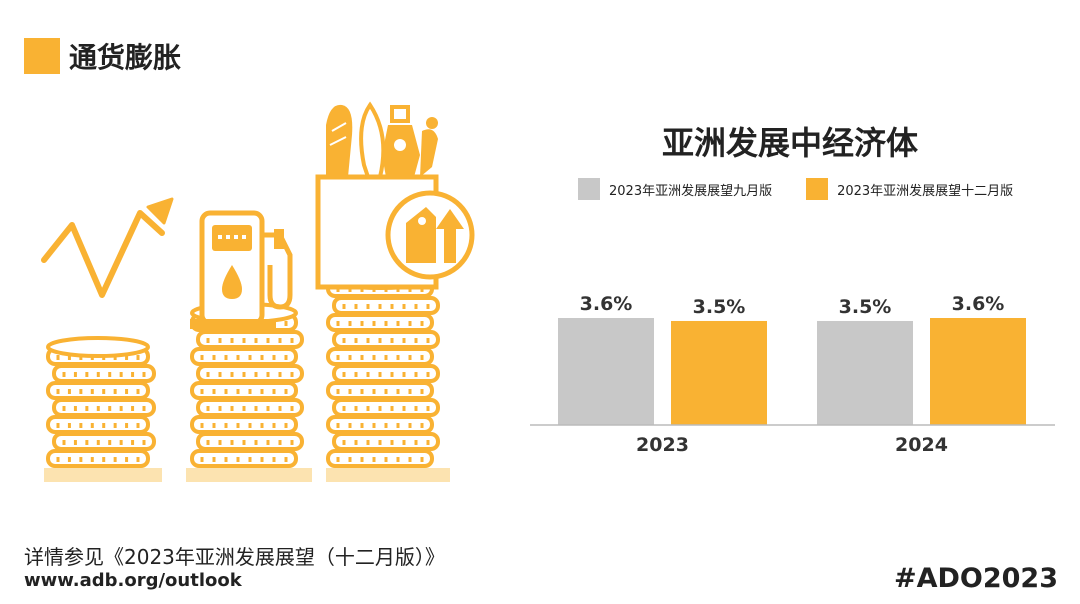  What do you see at coordinates (978, 304) in the screenshot?
I see `data-label-2024-series-1: 3.6%` at bounding box center [978, 304].